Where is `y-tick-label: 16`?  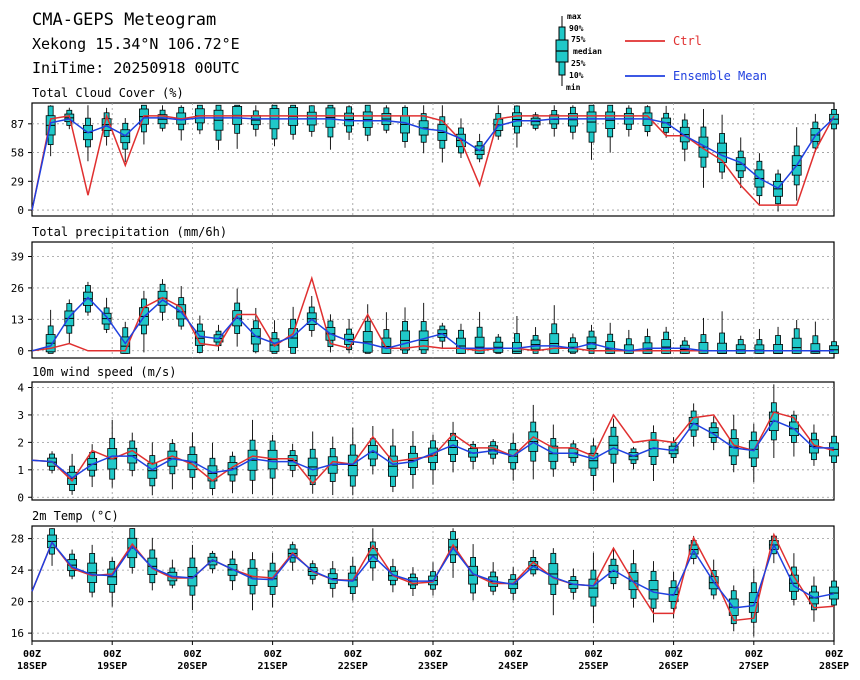 y-tick-label: 16 is located at coordinates (17, 633).